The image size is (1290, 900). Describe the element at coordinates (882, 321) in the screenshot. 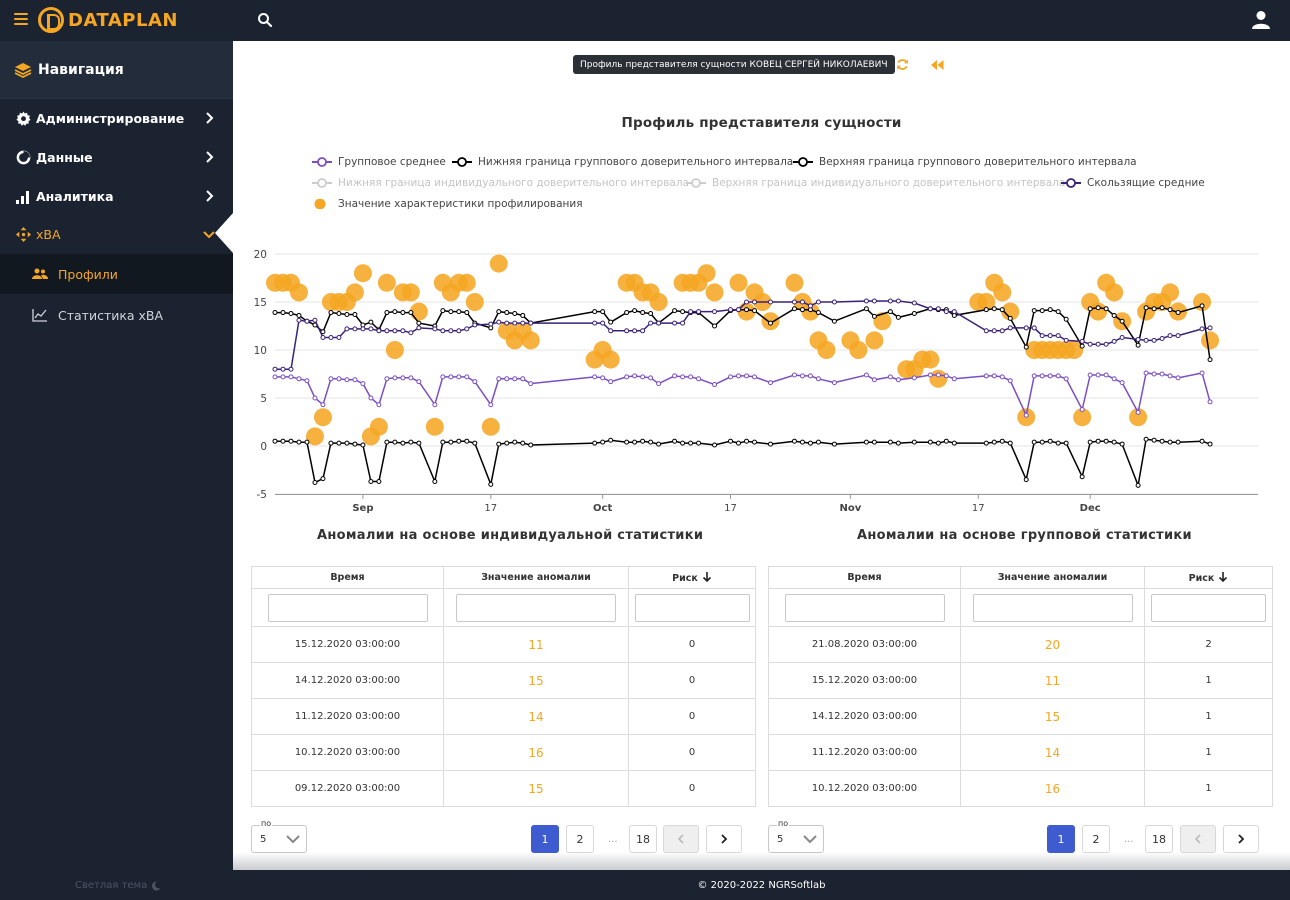

I see `profiling-value-point` at that location.